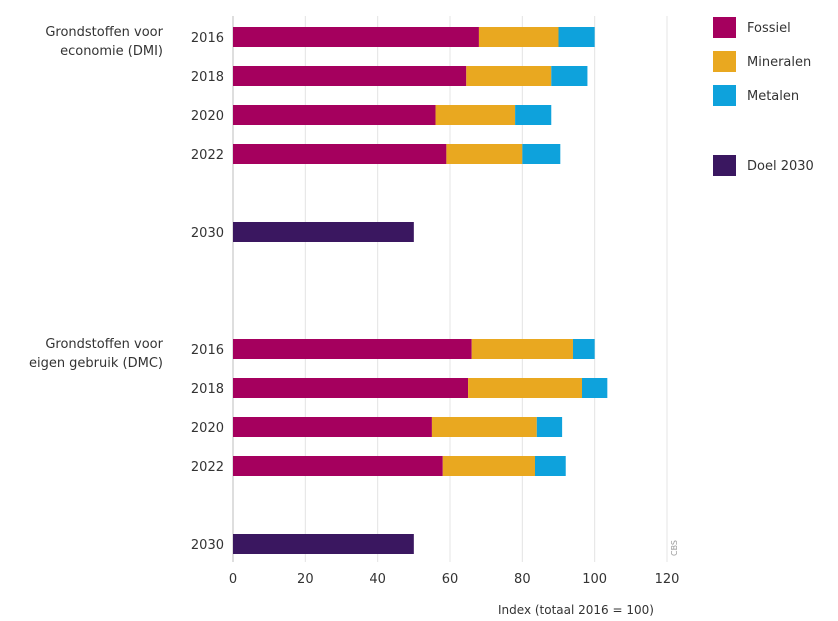 This screenshot has width=838, height=621. What do you see at coordinates (667, 579) in the screenshot?
I see `x-tick-label: 120` at bounding box center [667, 579].